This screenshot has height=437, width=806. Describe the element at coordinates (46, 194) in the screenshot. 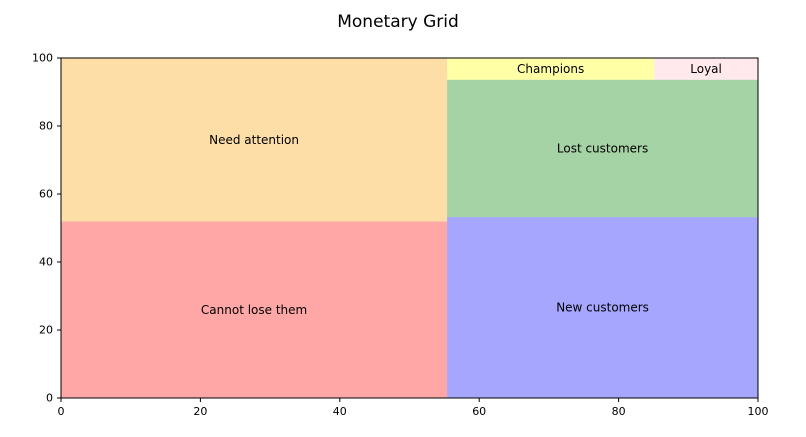

I see `y-tick-label: 60` at that location.